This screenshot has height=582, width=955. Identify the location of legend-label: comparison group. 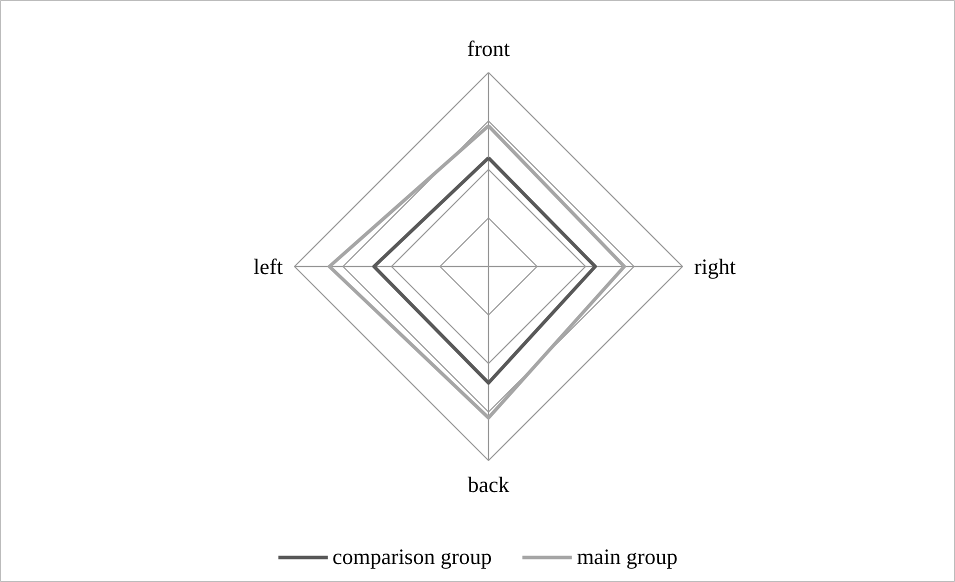
(412, 557).